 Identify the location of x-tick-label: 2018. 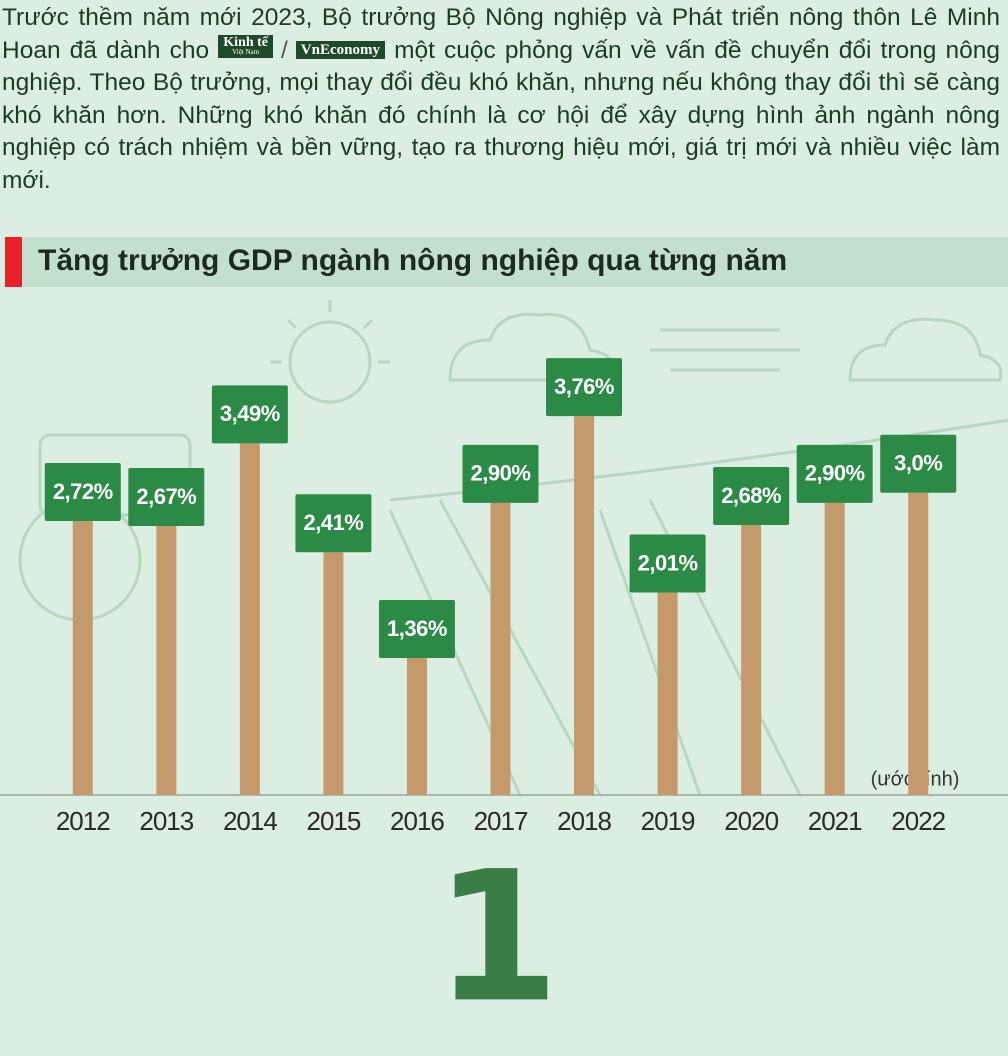
(584, 821).